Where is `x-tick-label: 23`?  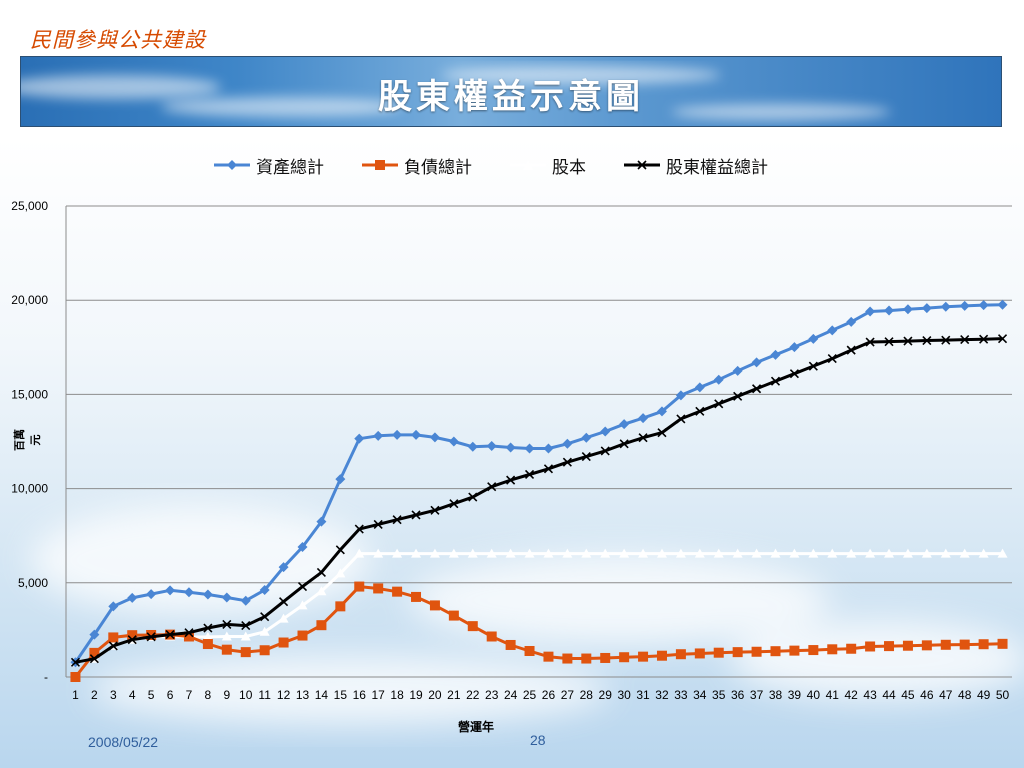
x-tick-label: 23 is located at coordinates (492, 695).